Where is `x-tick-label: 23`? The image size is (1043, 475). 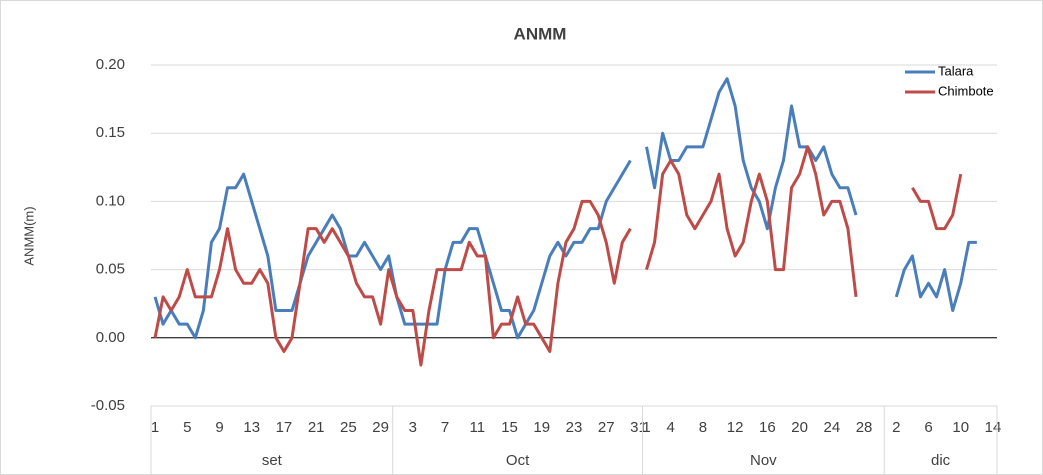
x-tick-label: 23 is located at coordinates (574, 427).